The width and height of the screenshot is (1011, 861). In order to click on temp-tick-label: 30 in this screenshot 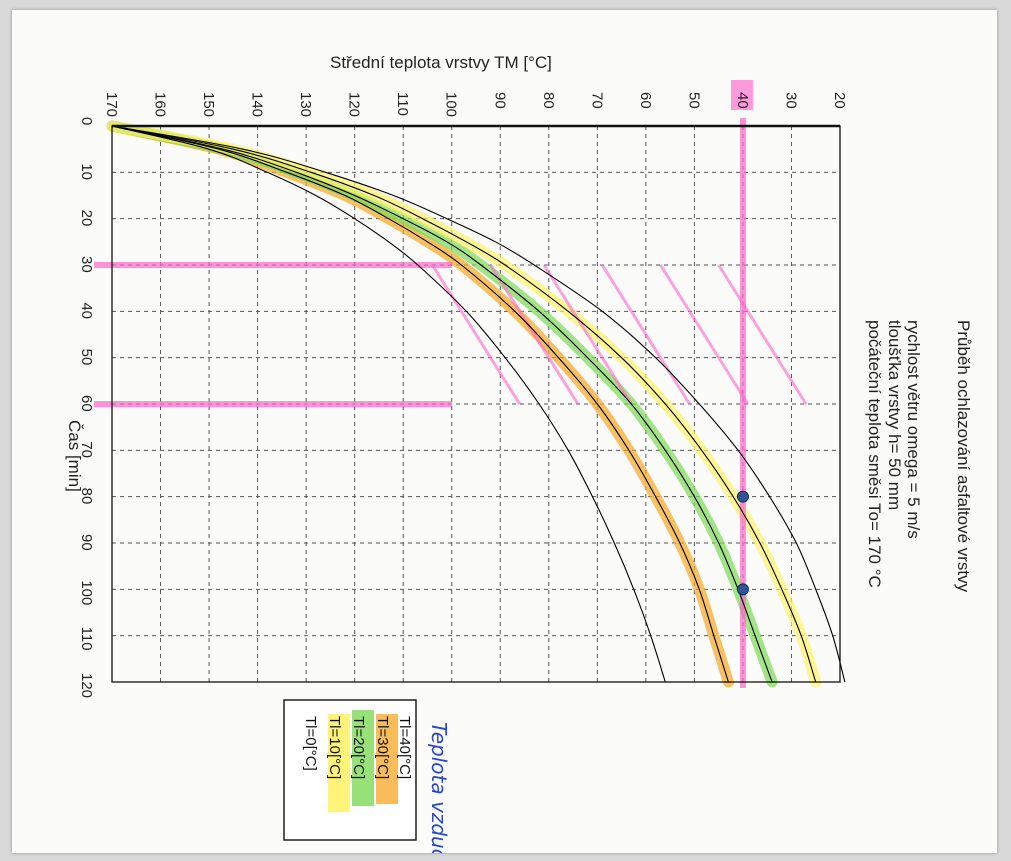, I will do `click(790, 100)`.